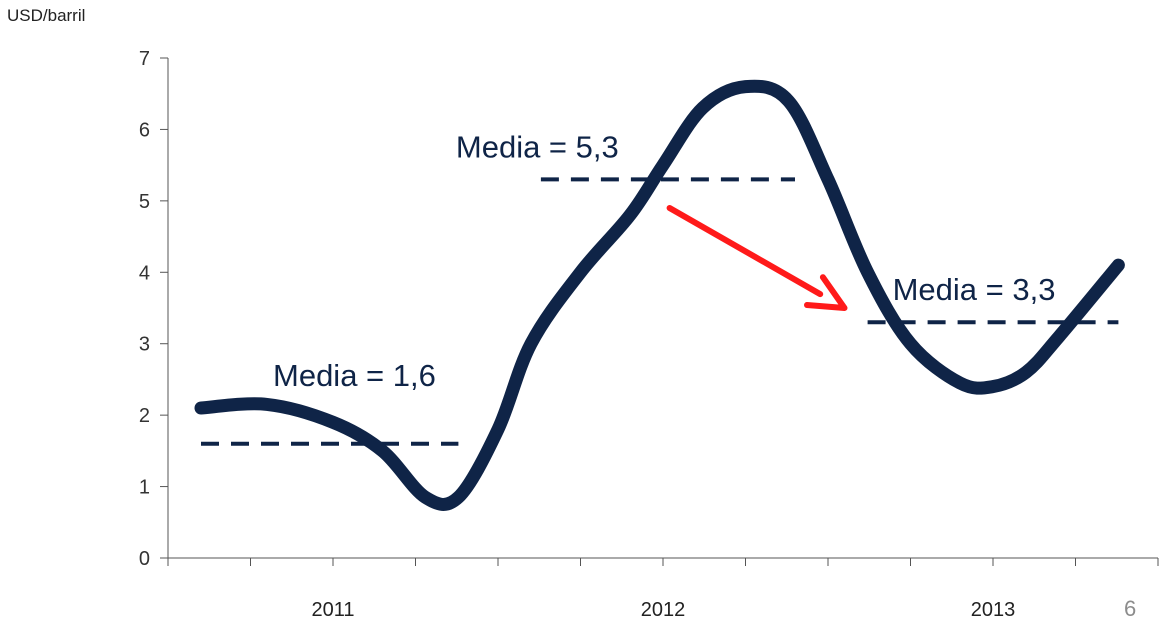 The image size is (1173, 623). What do you see at coordinates (826, 292) in the screenshot?
I see `arrow-head` at bounding box center [826, 292].